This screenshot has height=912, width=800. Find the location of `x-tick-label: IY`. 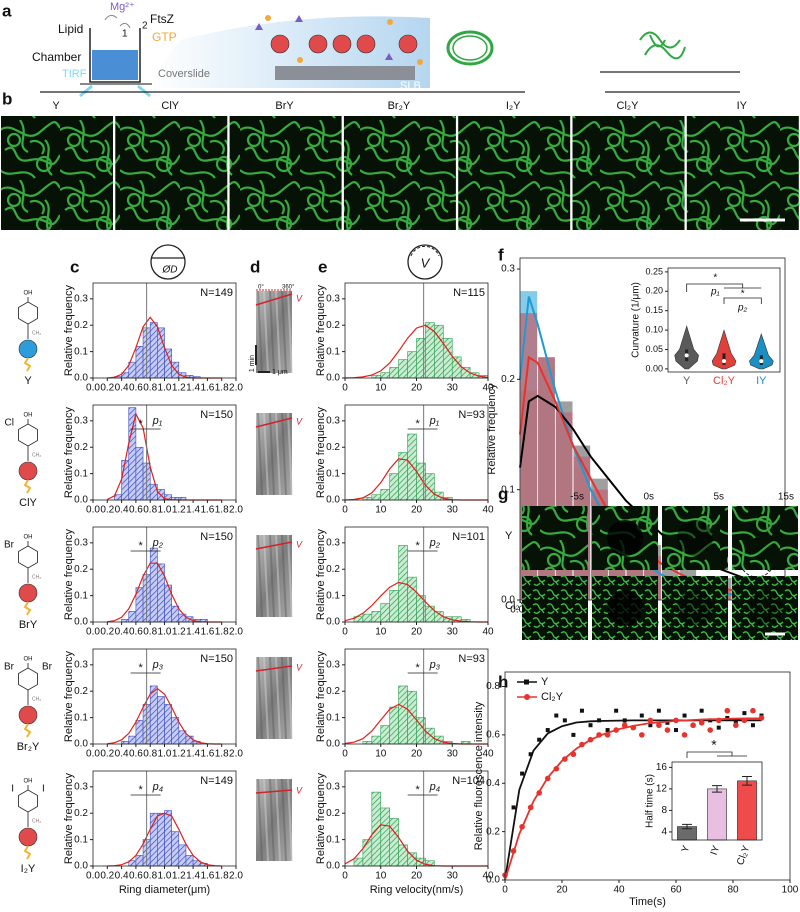

x-tick-label: IY is located at coordinates (761, 381).